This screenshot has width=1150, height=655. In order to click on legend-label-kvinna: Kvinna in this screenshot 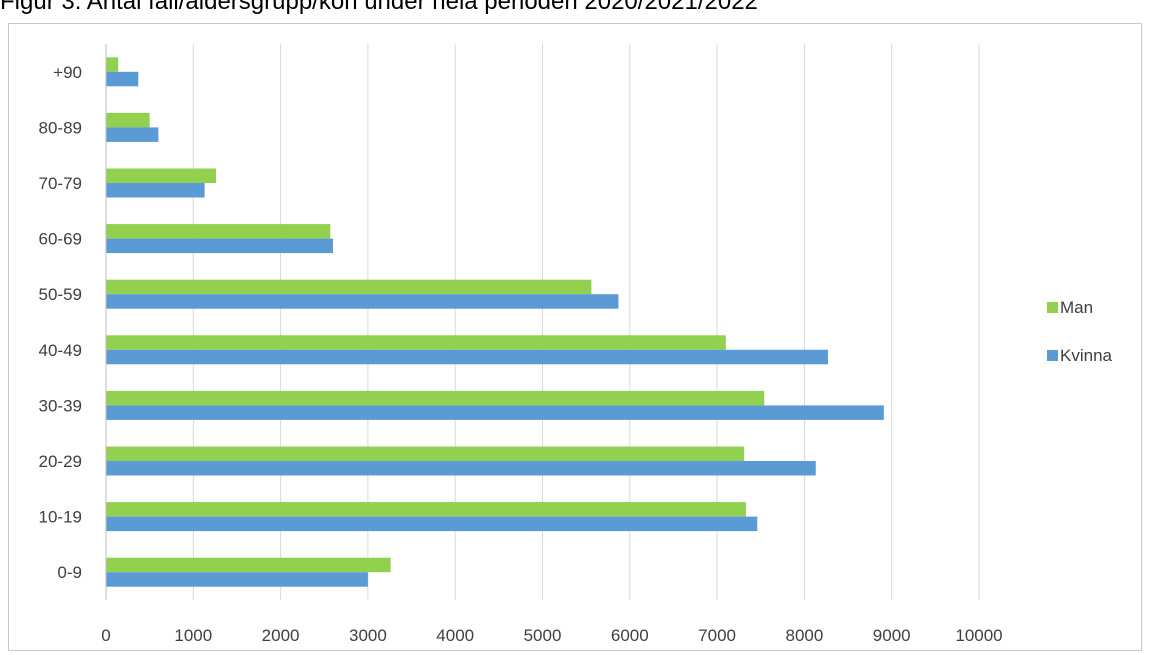, I will do `click(1086, 355)`.